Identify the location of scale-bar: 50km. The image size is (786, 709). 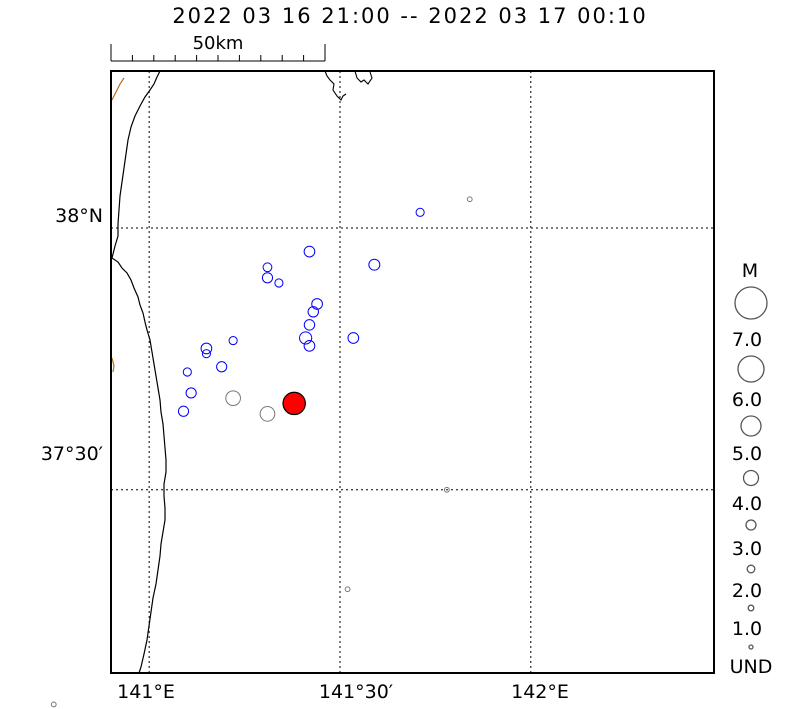
(218, 47).